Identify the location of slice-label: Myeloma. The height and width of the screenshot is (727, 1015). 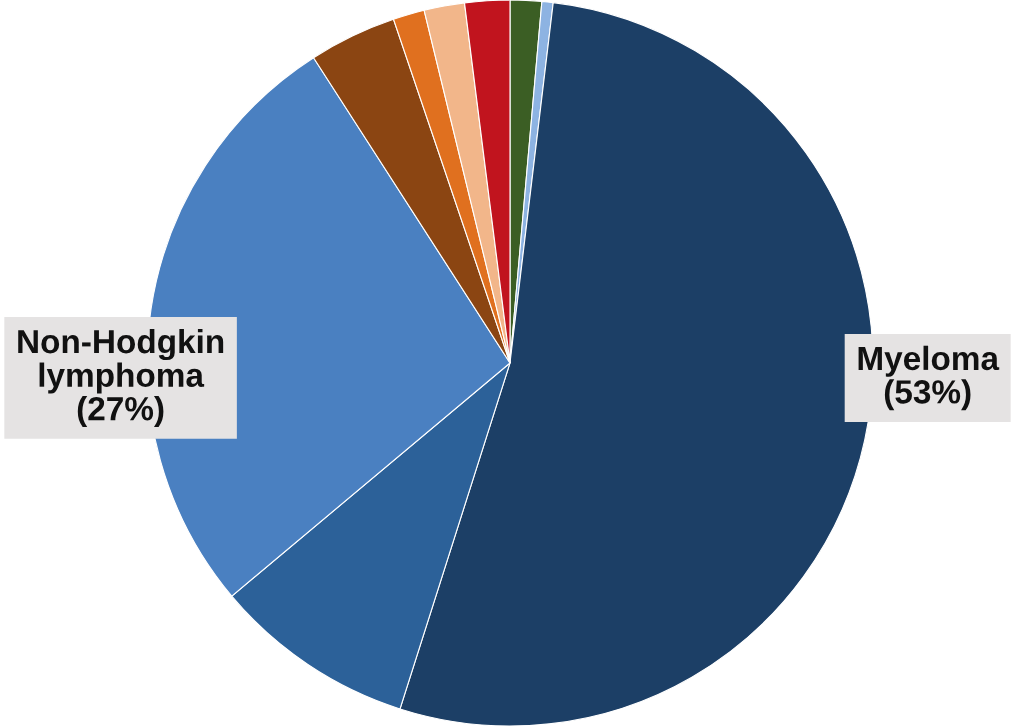
(929, 361).